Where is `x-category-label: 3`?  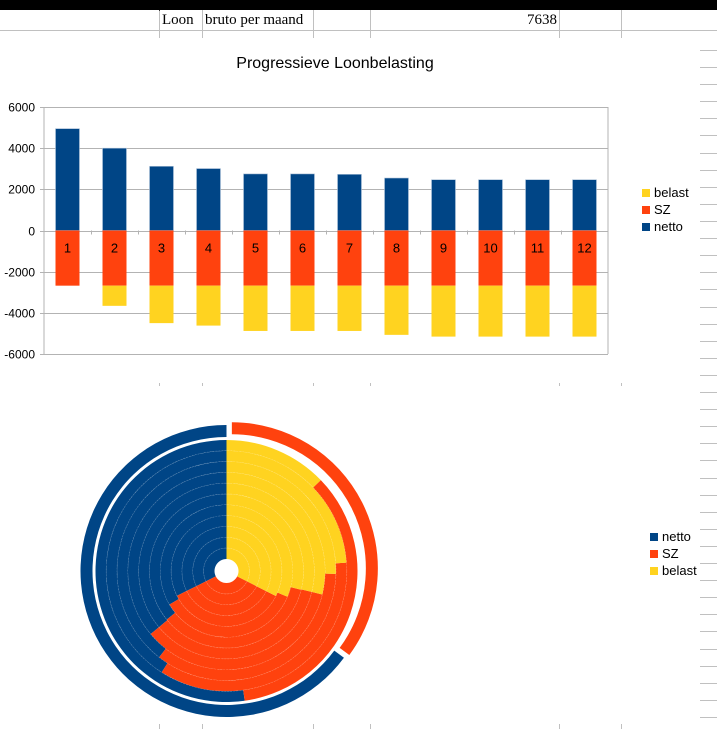 x-category-label: 3 is located at coordinates (161, 248).